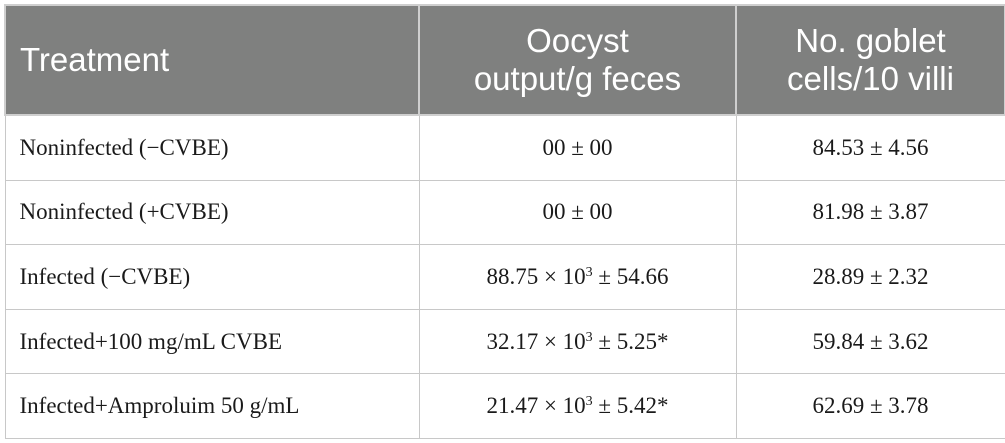 The image size is (1005, 443). I want to click on oocyst-cell: 21.47 × 103 ± 5.42*, so click(577, 406).